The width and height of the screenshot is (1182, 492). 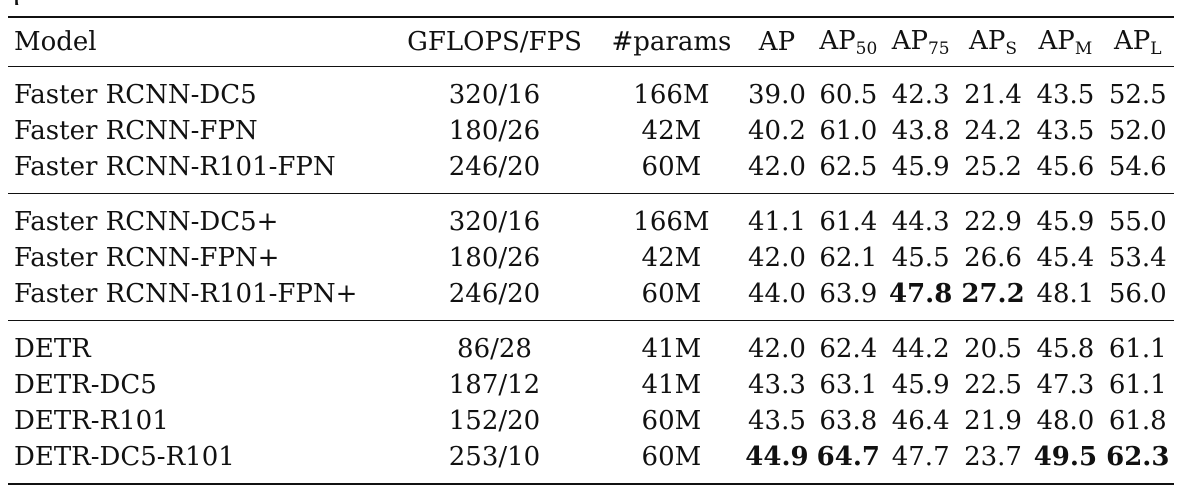 I want to click on cell-model: Faster RCNN-R101-FPN, so click(x=175, y=167).